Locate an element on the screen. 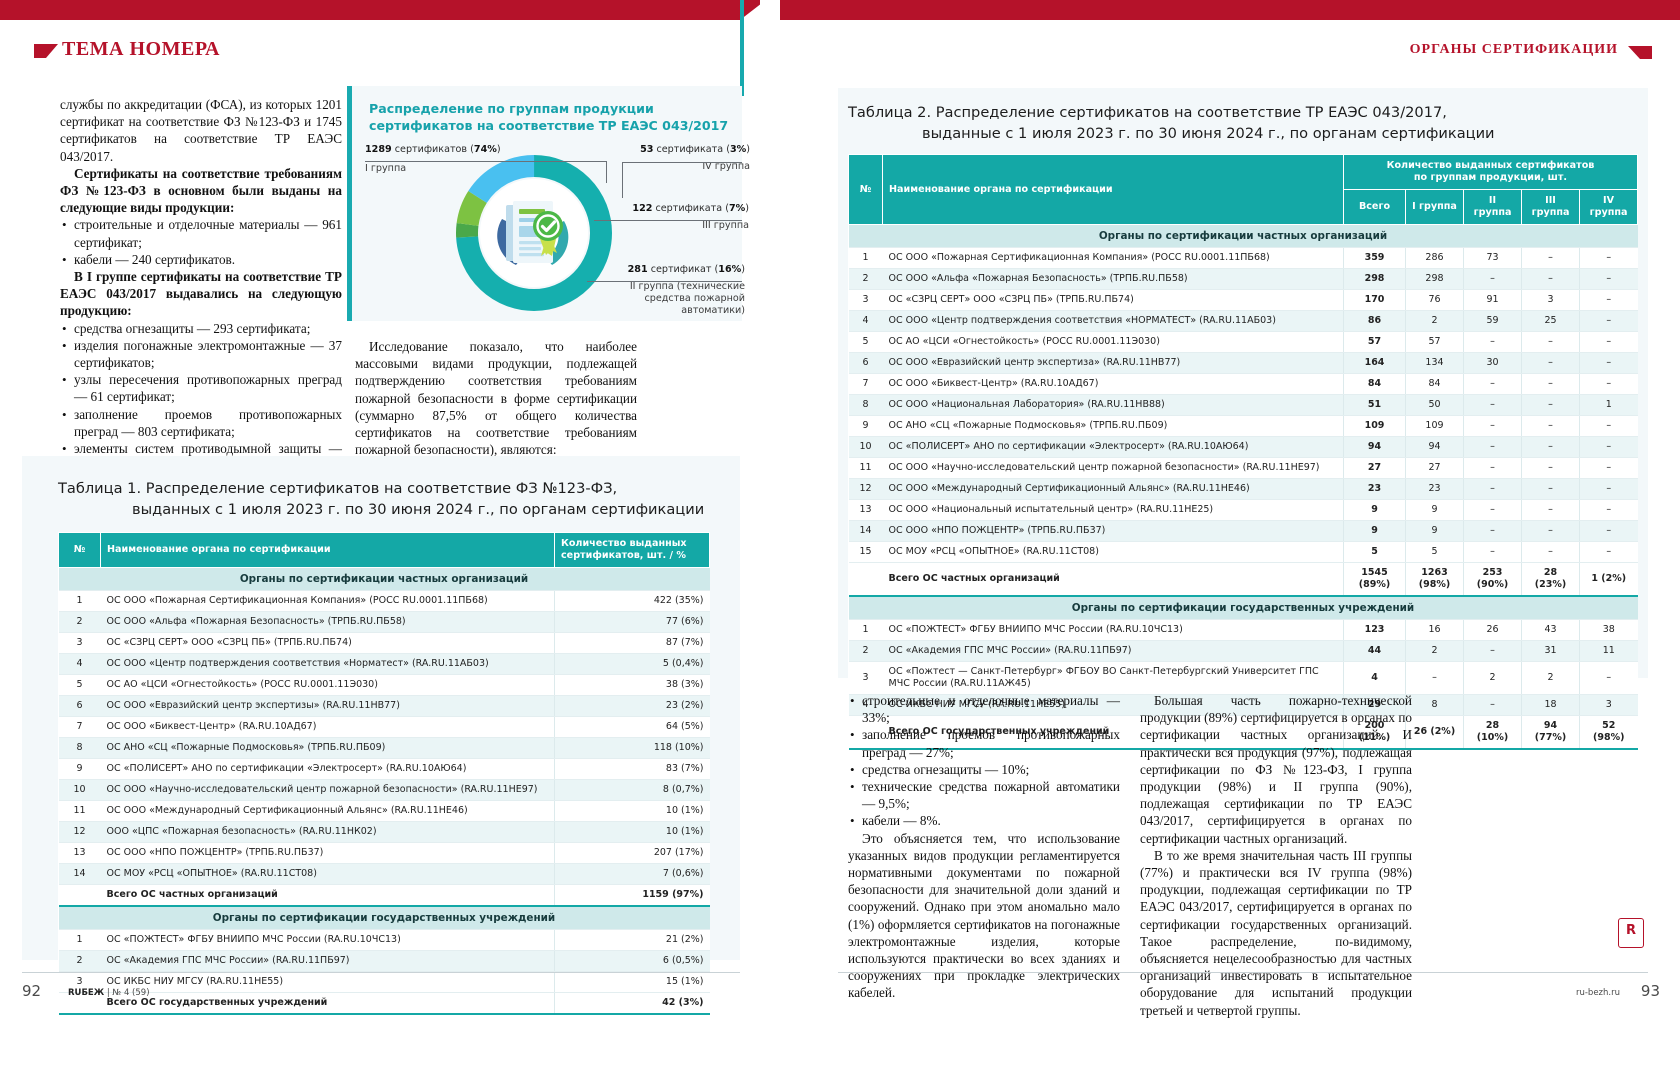 The width and height of the screenshot is (1680, 1079). chart-label-unit: сертификат is located at coordinates (681, 269).